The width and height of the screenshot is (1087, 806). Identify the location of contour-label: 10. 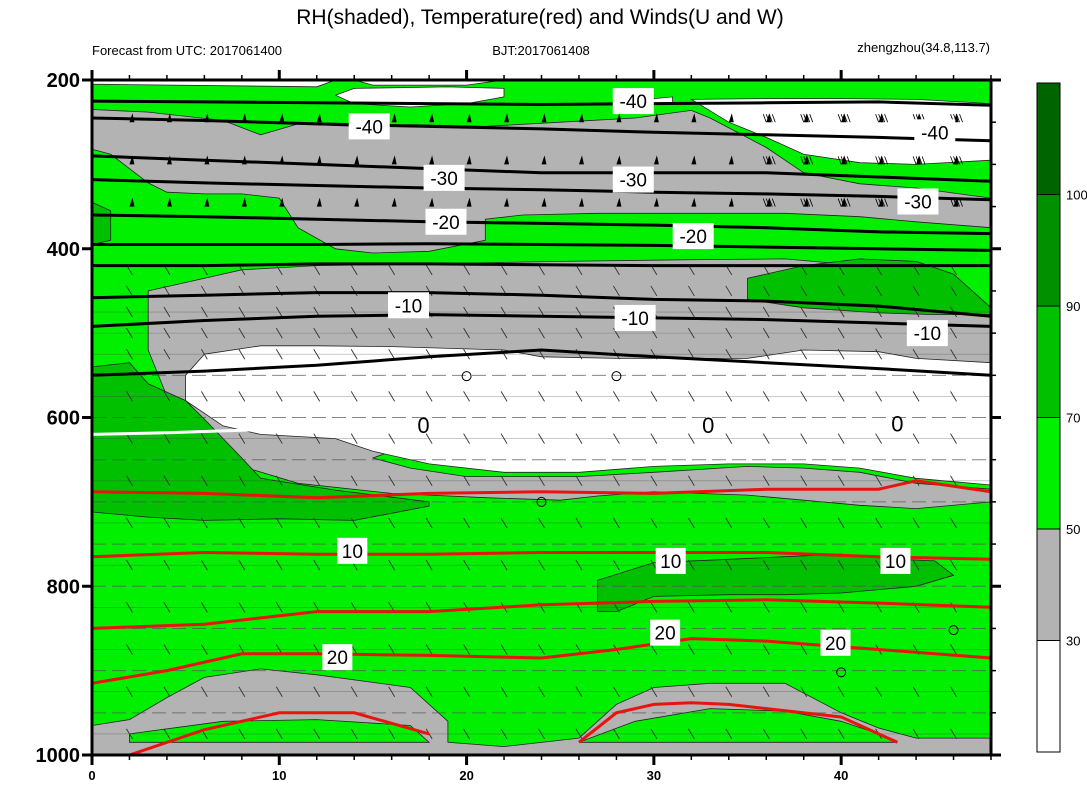
(670, 562).